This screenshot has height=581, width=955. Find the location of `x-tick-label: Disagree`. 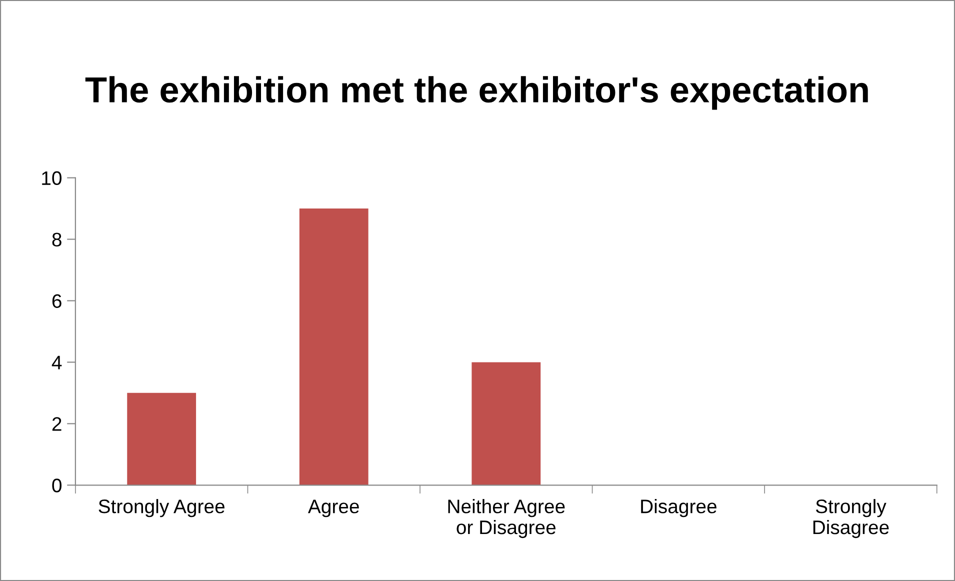

x-tick-label: Disagree is located at coordinates (678, 508).